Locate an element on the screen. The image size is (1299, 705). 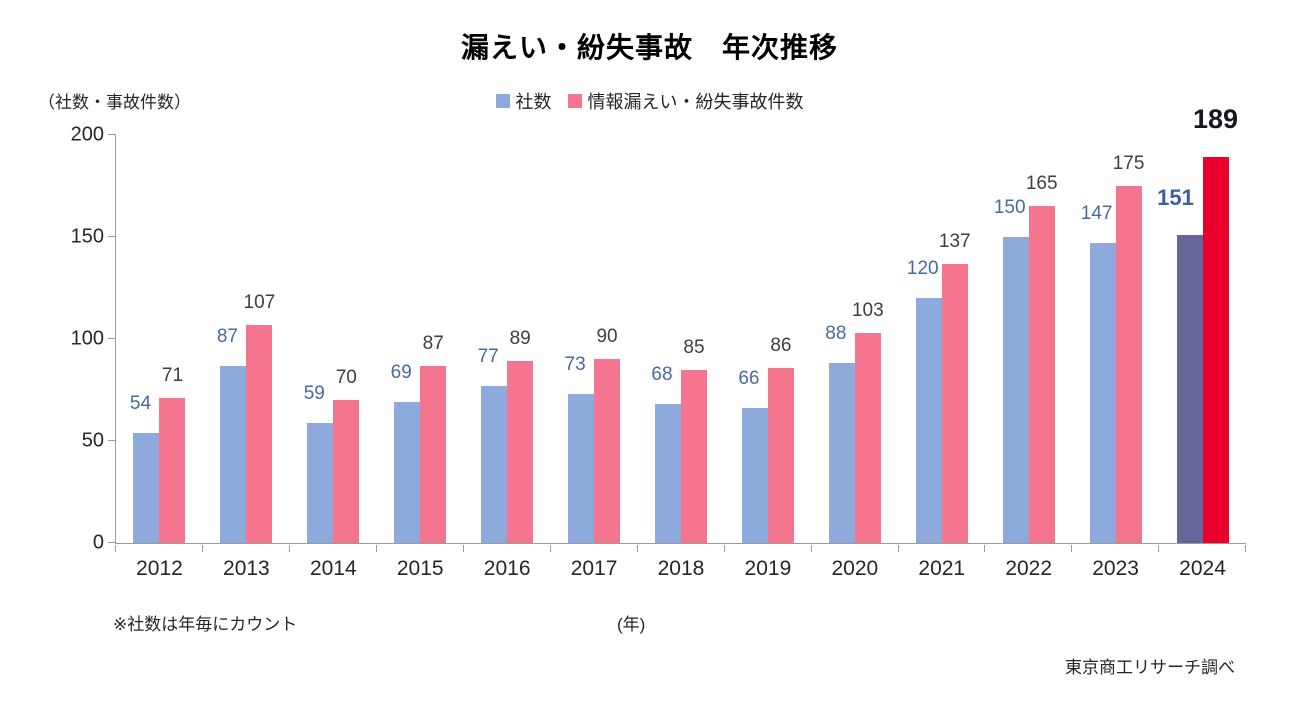
value-label-company-2018: 68 is located at coordinates (662, 375).